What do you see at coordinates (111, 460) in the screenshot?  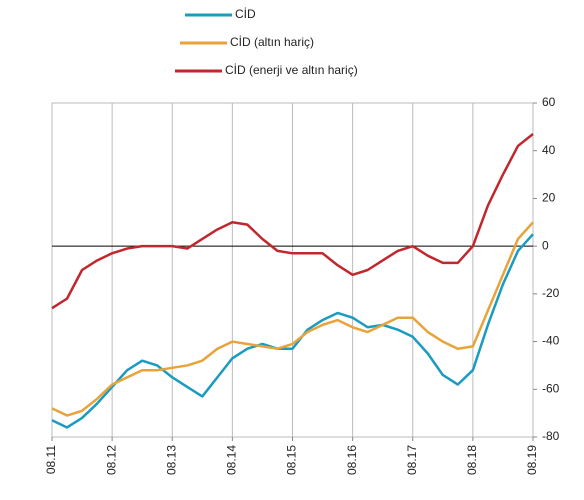 I see `x-tick-label: 08.12` at bounding box center [111, 460].